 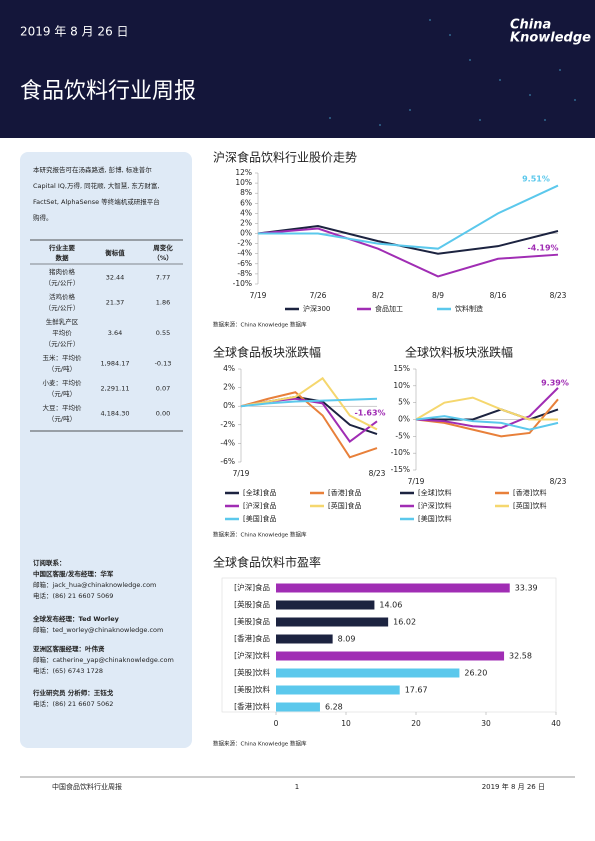 What do you see at coordinates (346, 723) in the screenshot?
I see `x-tick-label: 10` at bounding box center [346, 723].